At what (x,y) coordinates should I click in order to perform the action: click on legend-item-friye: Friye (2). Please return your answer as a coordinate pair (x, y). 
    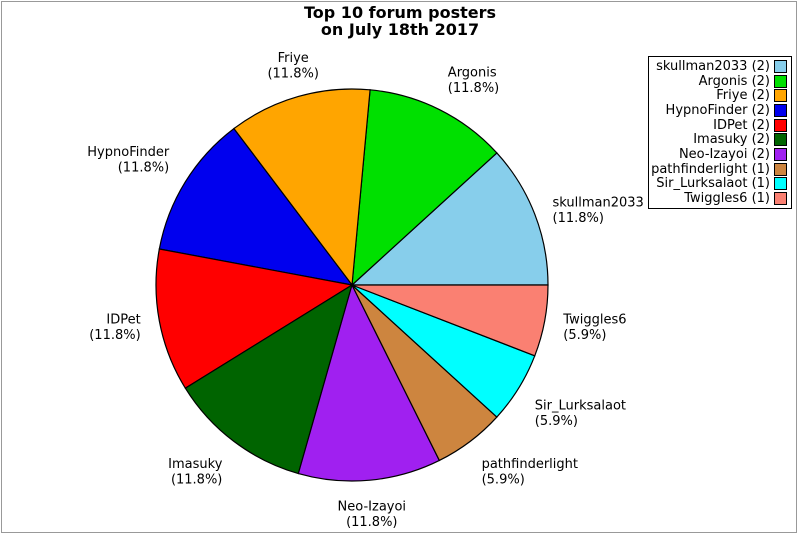
    Looking at the image, I should click on (718, 95).